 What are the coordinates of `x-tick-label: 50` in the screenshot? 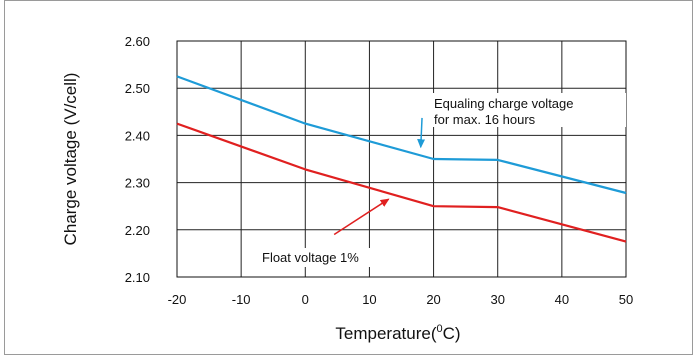 It's located at (626, 299).